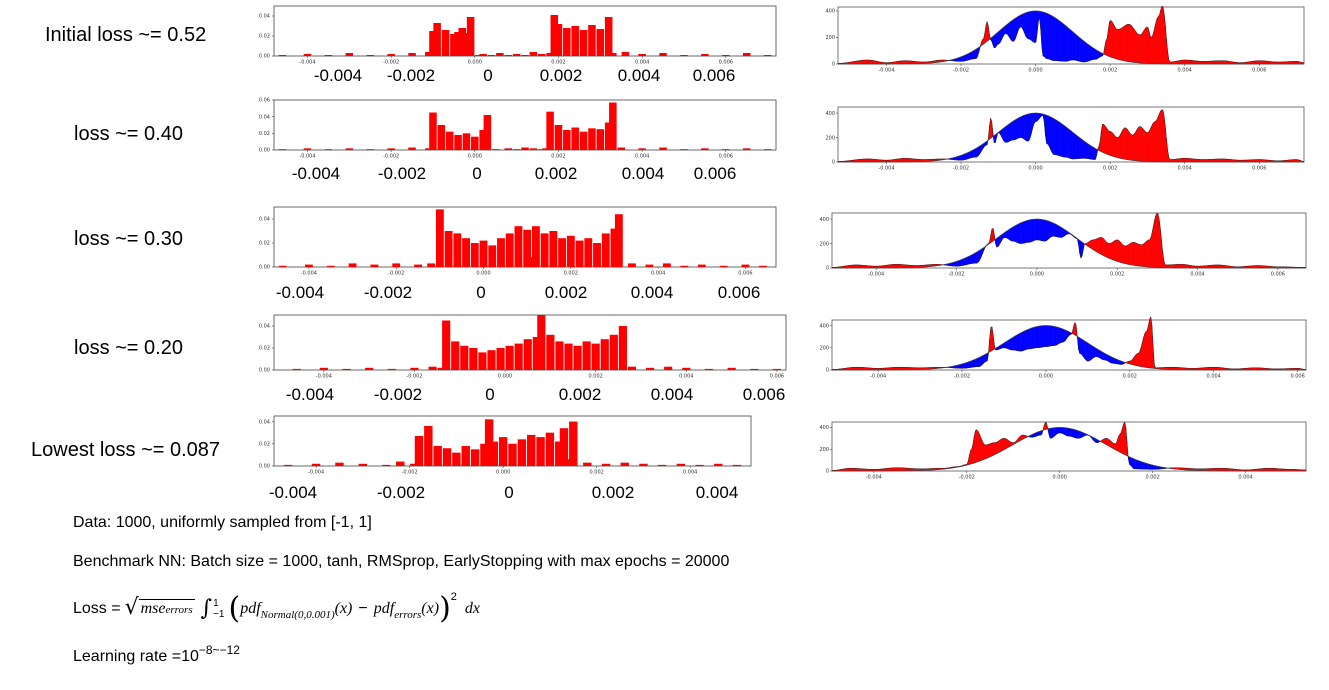 This screenshot has width=1329, height=690. Describe the element at coordinates (219, 614) in the screenshot. I see `integral-lower: −1` at that location.